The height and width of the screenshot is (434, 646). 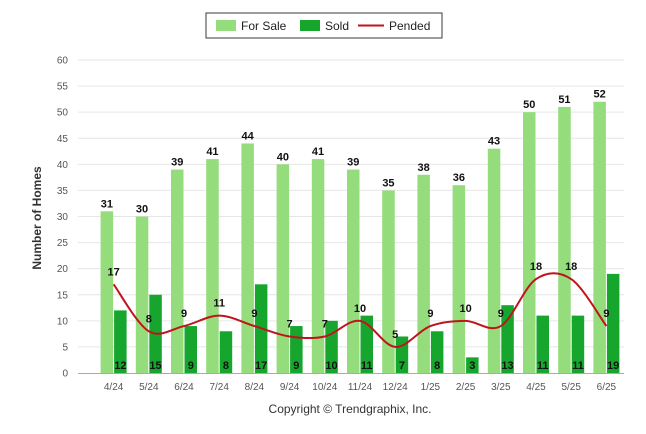 I want to click on label-pended-6-25: 9, so click(x=606, y=314).